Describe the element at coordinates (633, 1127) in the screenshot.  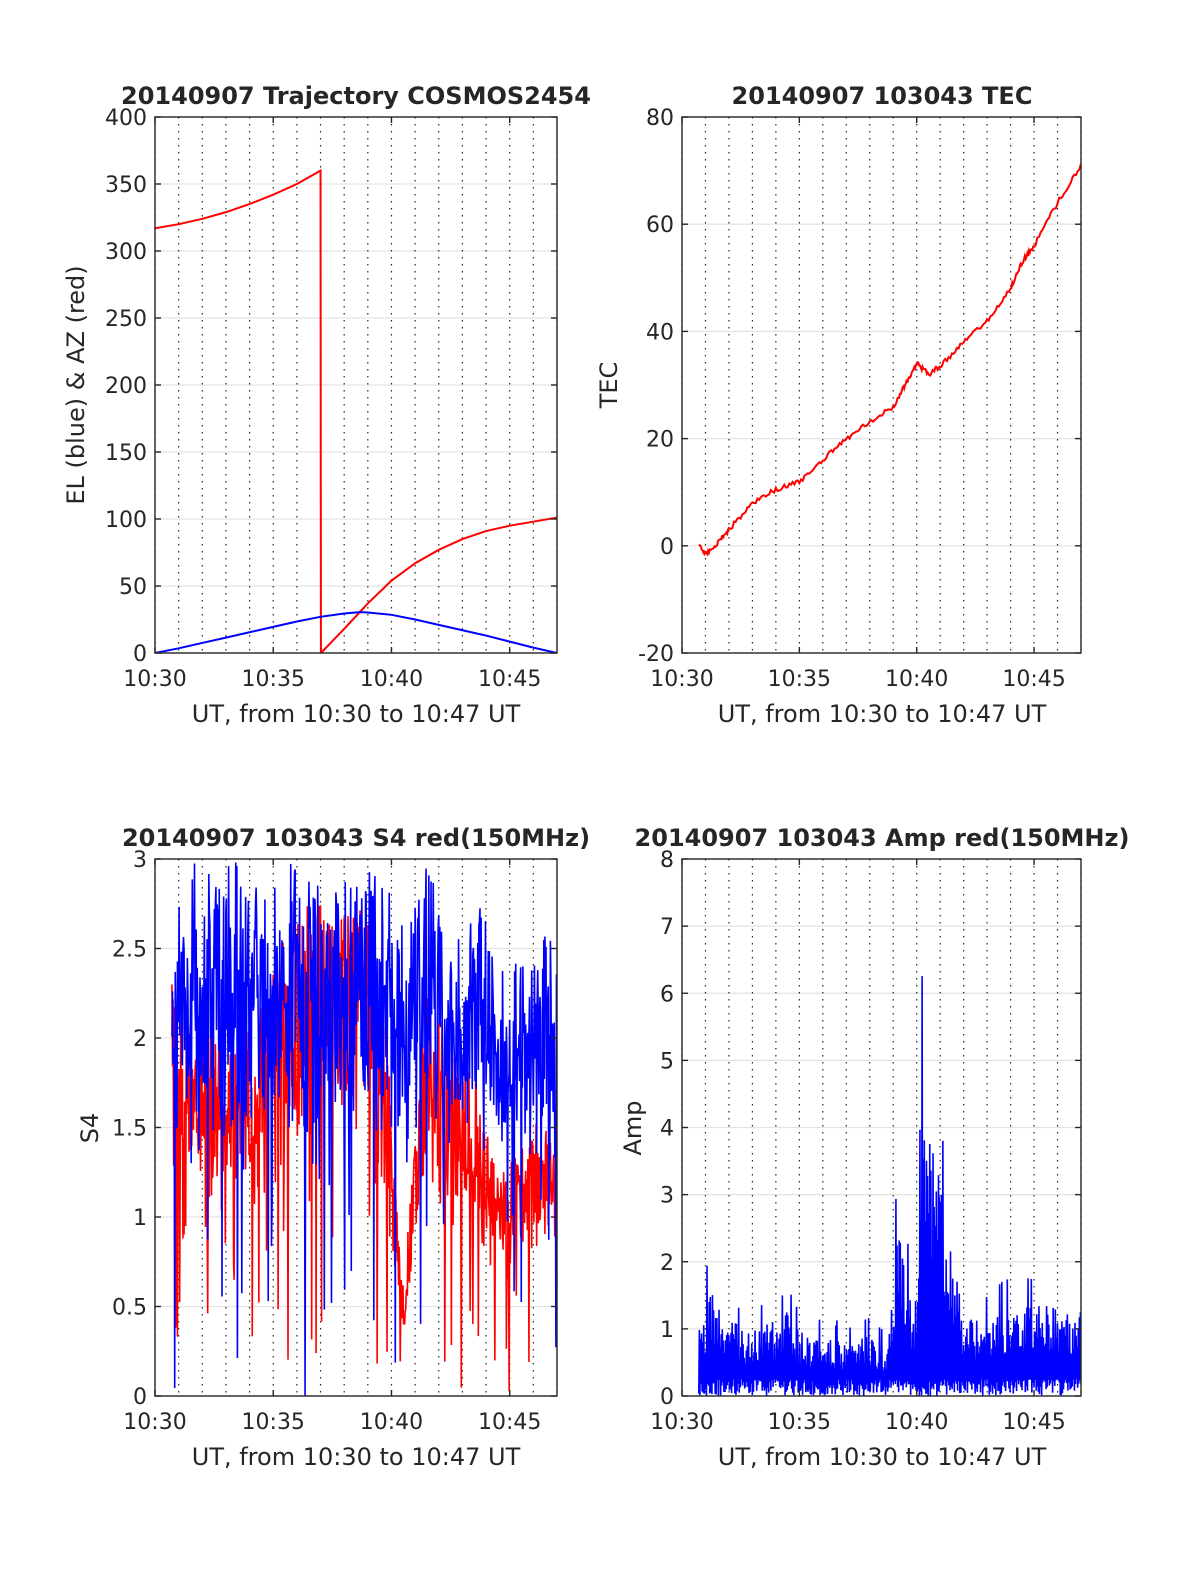
I see `y-axis-label: Amp` at that location.